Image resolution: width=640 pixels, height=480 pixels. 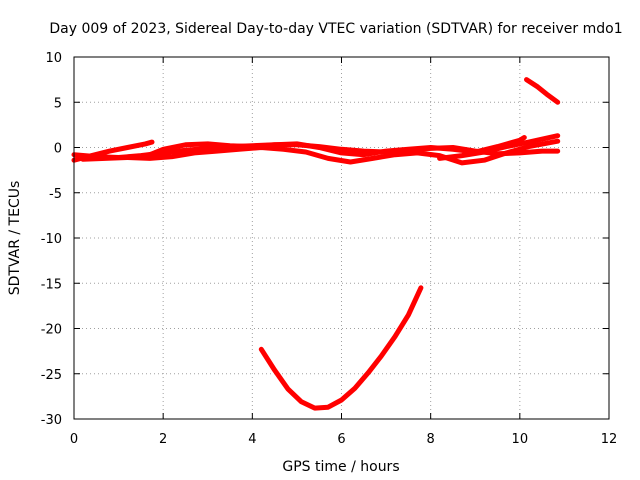 What do you see at coordinates (520, 439) in the screenshot?
I see `x-tick-label: 10` at bounding box center [520, 439].